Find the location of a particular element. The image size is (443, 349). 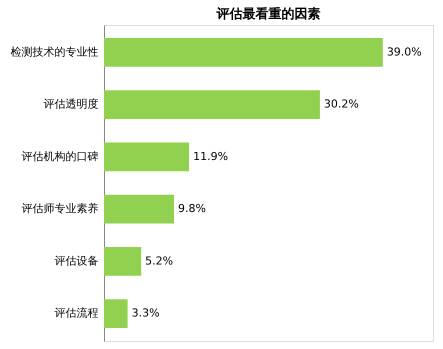

data-label: 30.2% is located at coordinates (341, 104).